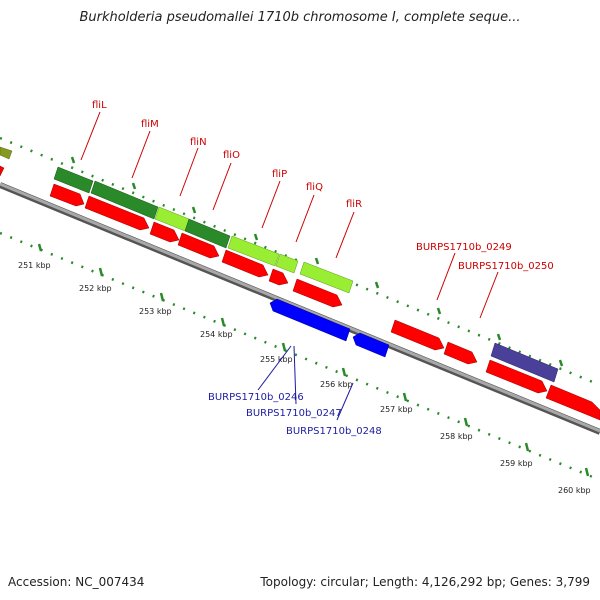 The image size is (600, 600). I want to click on feature-block-fliM, so click(124, 200).